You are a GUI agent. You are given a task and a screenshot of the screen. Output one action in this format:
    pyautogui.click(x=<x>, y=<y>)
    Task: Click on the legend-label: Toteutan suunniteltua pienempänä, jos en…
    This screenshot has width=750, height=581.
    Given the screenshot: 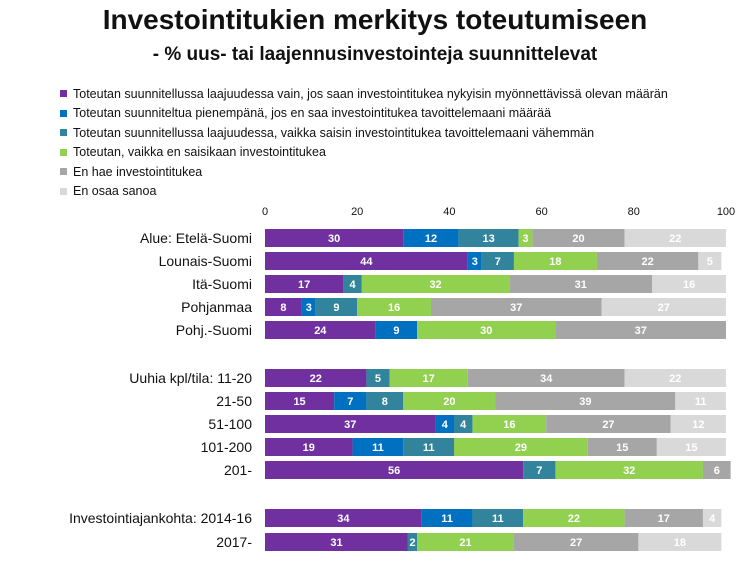 What is the action you would take?
    pyautogui.click(x=312, y=113)
    